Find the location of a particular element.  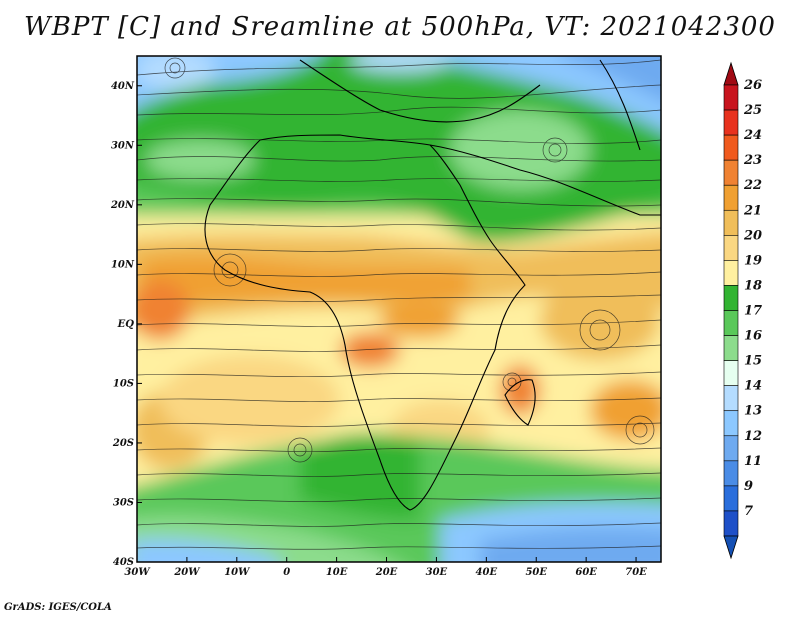

colorbar-label: 23 is located at coordinates (752, 160).